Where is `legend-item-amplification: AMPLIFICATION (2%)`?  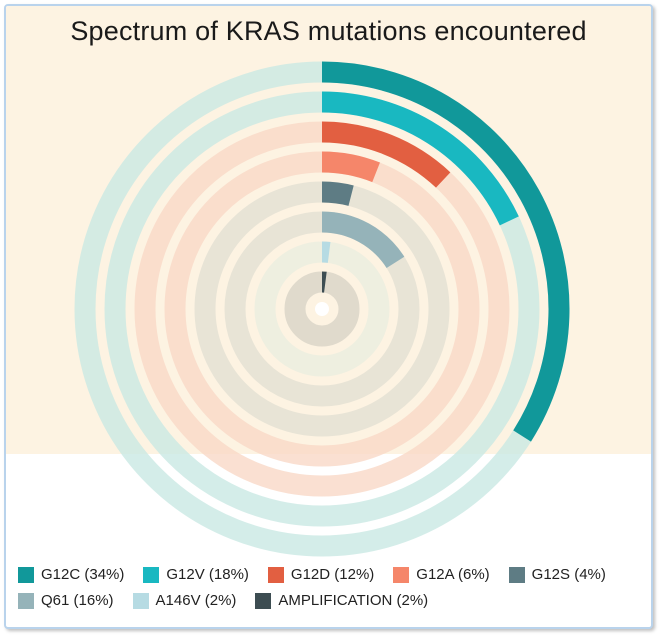 legend-item-amplification: AMPLIFICATION (2%) is located at coordinates (341, 600).